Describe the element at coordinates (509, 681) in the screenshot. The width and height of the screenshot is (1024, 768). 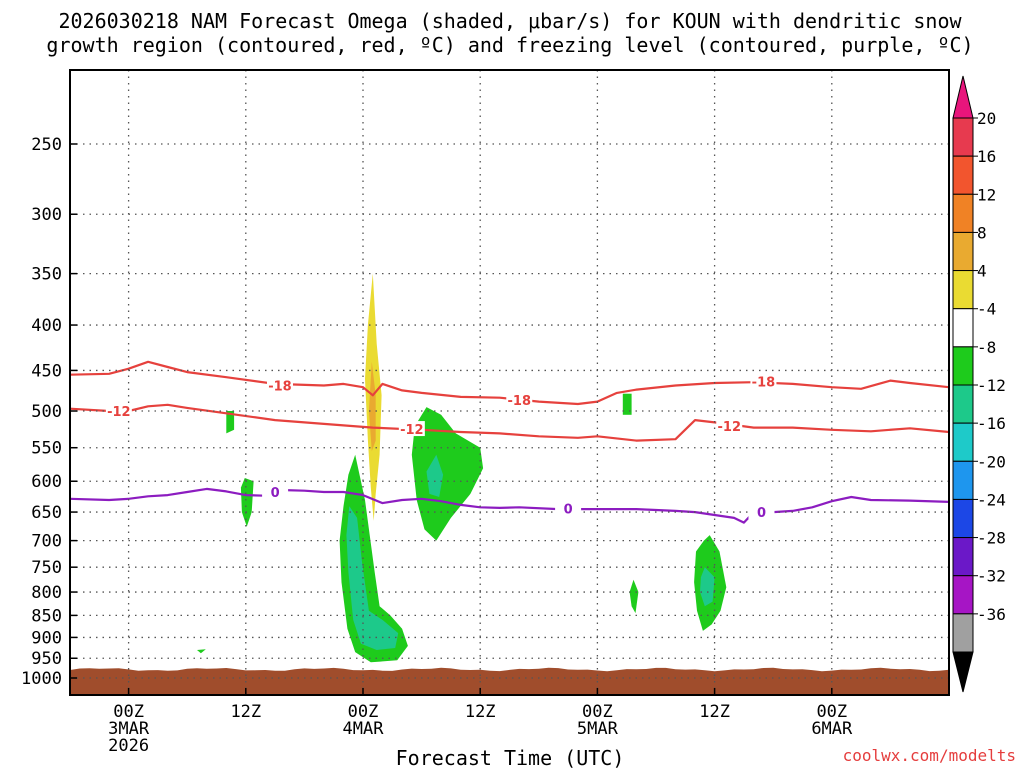
I see `ground-terrain` at that location.